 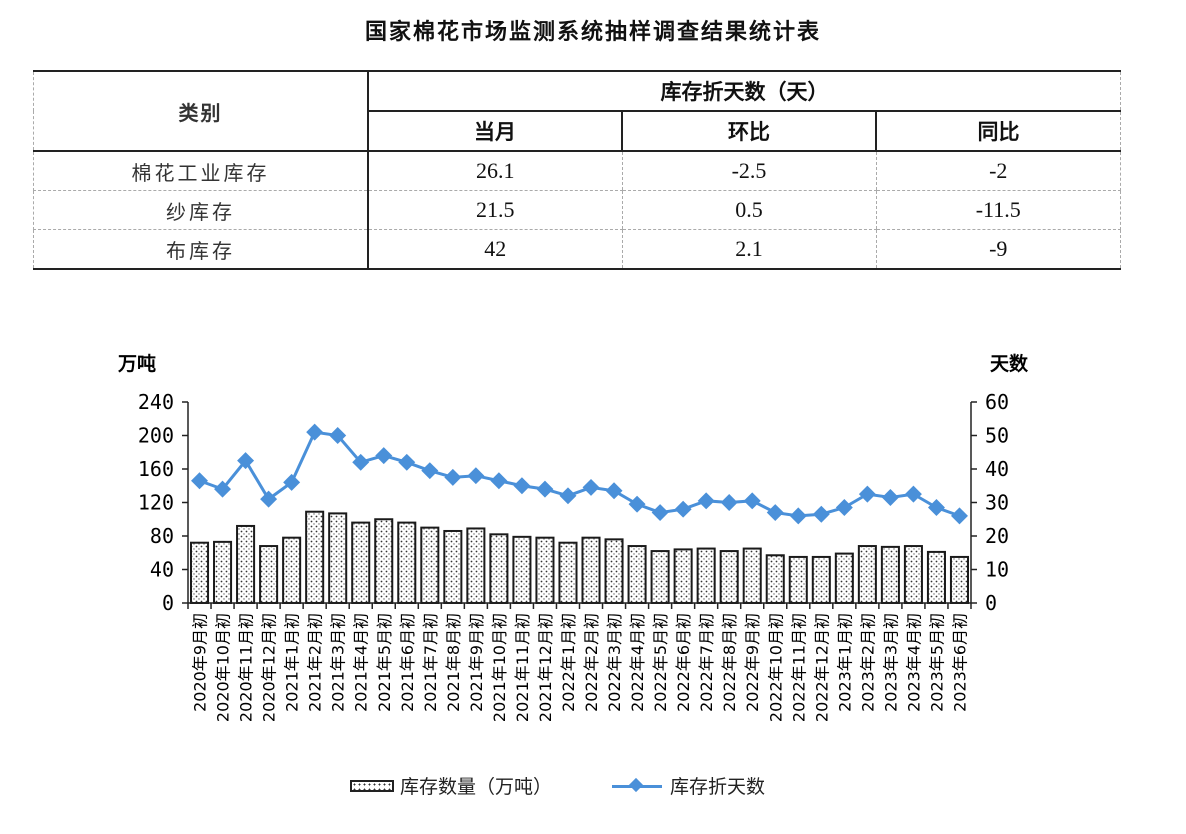 What do you see at coordinates (156, 469) in the screenshot?
I see `tick-label-left: 160` at bounding box center [156, 469].